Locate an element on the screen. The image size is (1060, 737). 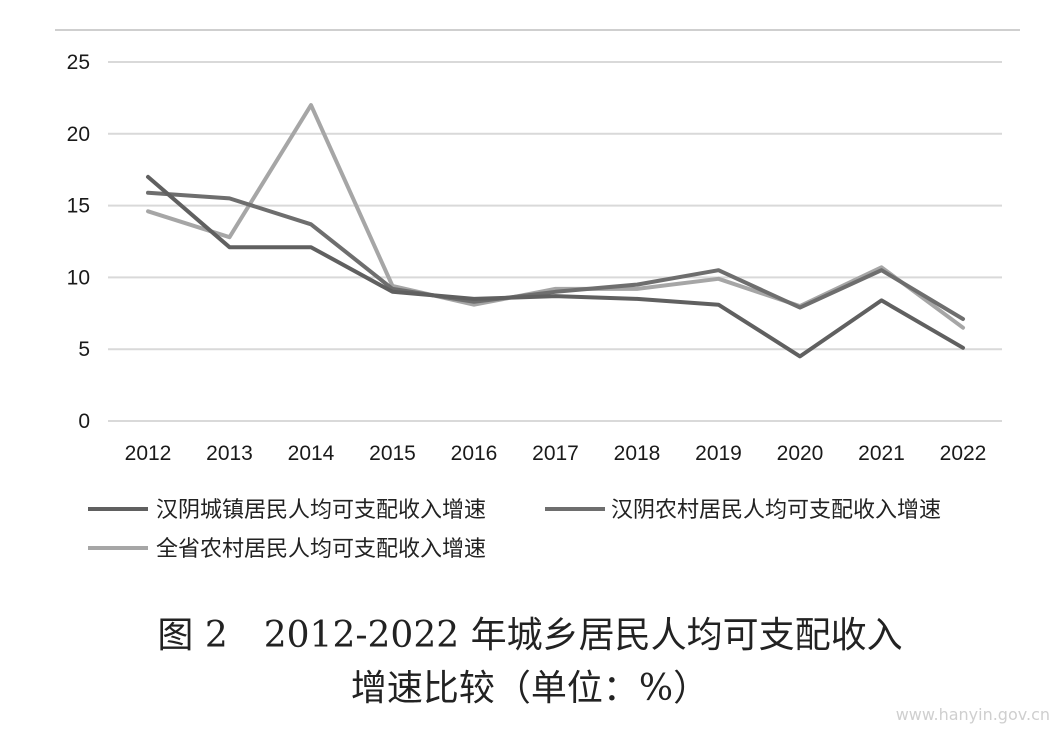
x-tick-label: 2019 is located at coordinates (718, 453).